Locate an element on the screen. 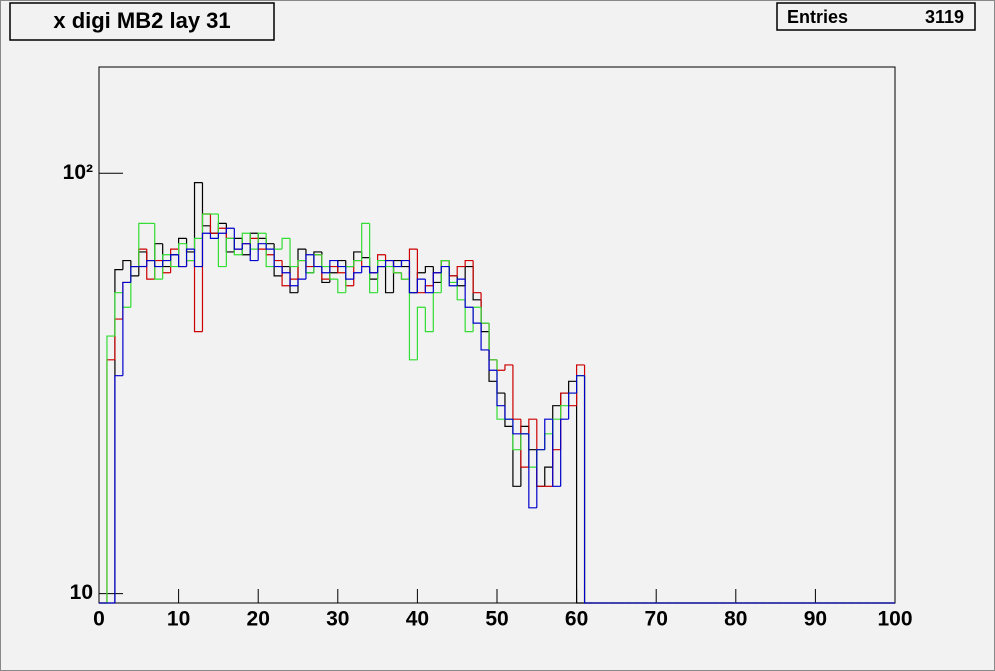 The height and width of the screenshot is (671, 995). title-box is located at coordinates (142, 21).